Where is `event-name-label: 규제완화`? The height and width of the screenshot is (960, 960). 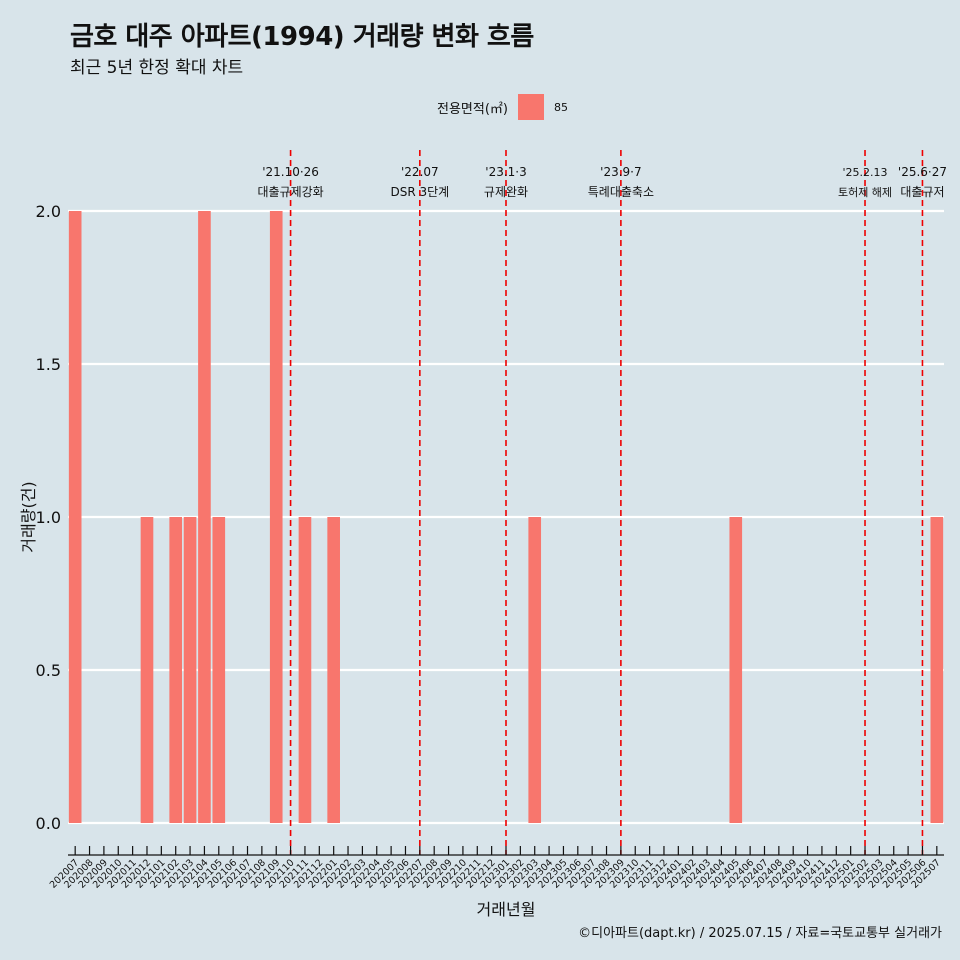
event-name-label: 규제완화 is located at coordinates (506, 192).